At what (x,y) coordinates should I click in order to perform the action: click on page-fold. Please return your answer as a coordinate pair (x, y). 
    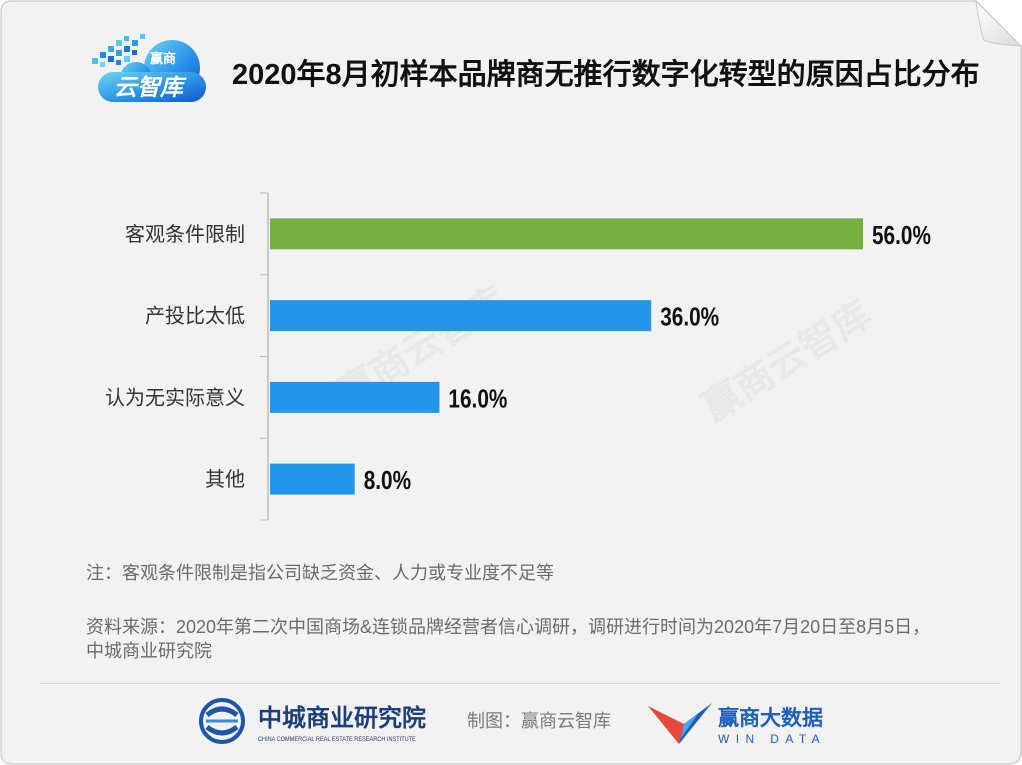
    Looking at the image, I should click on (998, 23).